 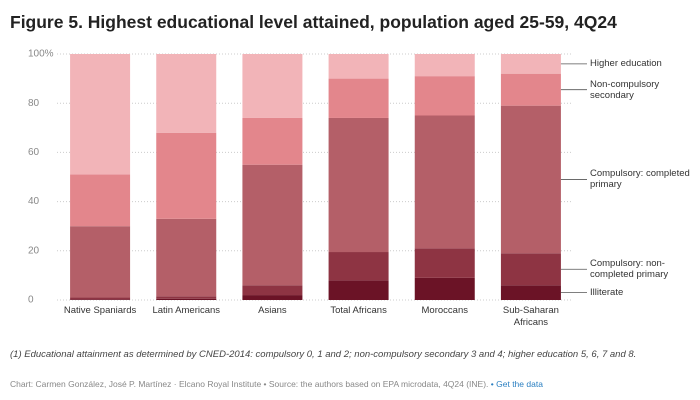 What do you see at coordinates (358, 310) in the screenshot?
I see `x-tick-label: Total Africans` at bounding box center [358, 310].